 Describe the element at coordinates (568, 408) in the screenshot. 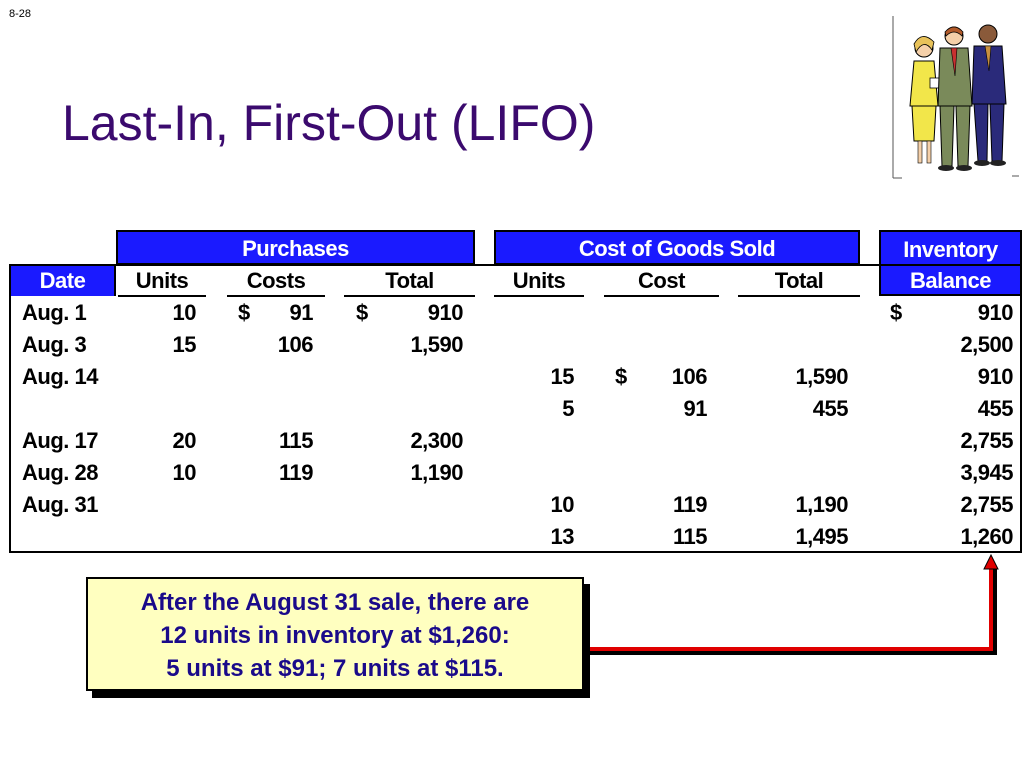

I see `row-cogs-units: 5` at that location.